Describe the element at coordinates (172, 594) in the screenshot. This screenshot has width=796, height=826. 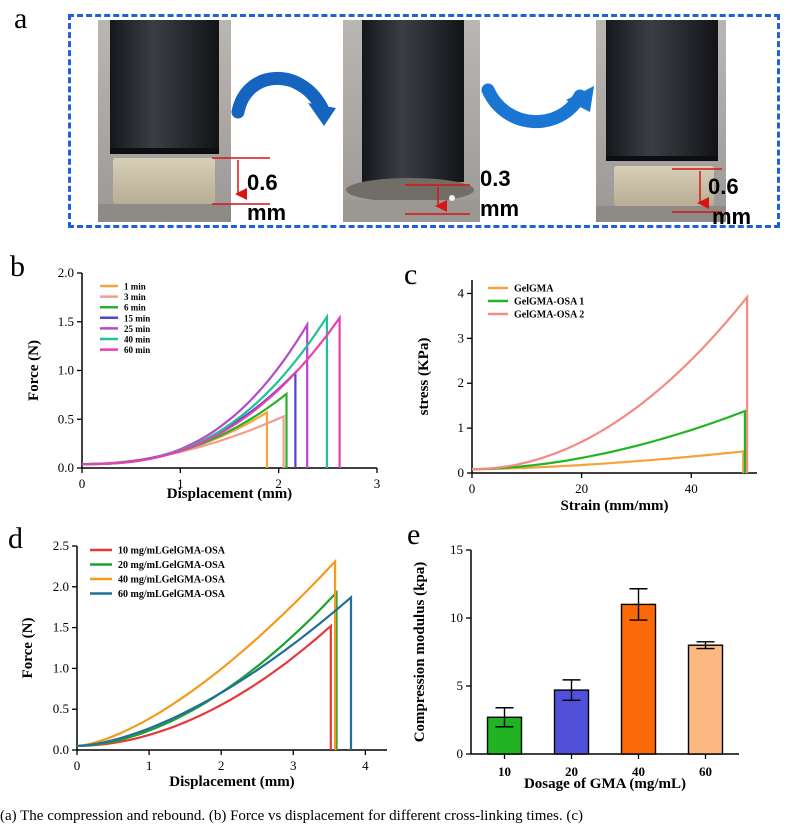
I see `legend-label-3: 60 mg/mLGelGMA-OSA` at that location.